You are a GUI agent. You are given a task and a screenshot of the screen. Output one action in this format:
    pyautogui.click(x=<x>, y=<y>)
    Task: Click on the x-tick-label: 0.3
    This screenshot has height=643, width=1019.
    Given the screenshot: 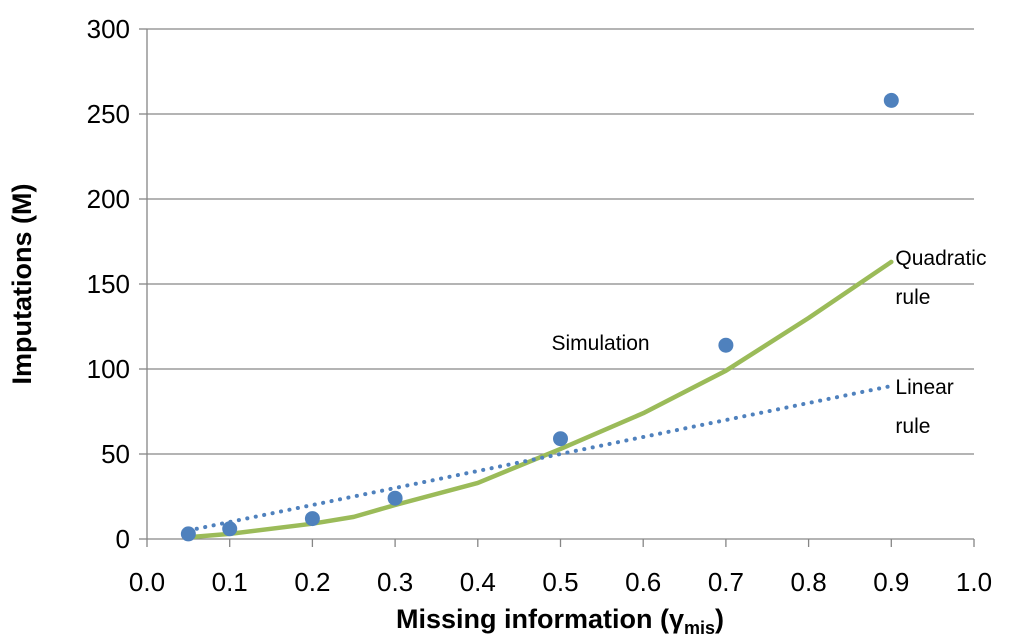 What is the action you would take?
    pyautogui.click(x=395, y=582)
    